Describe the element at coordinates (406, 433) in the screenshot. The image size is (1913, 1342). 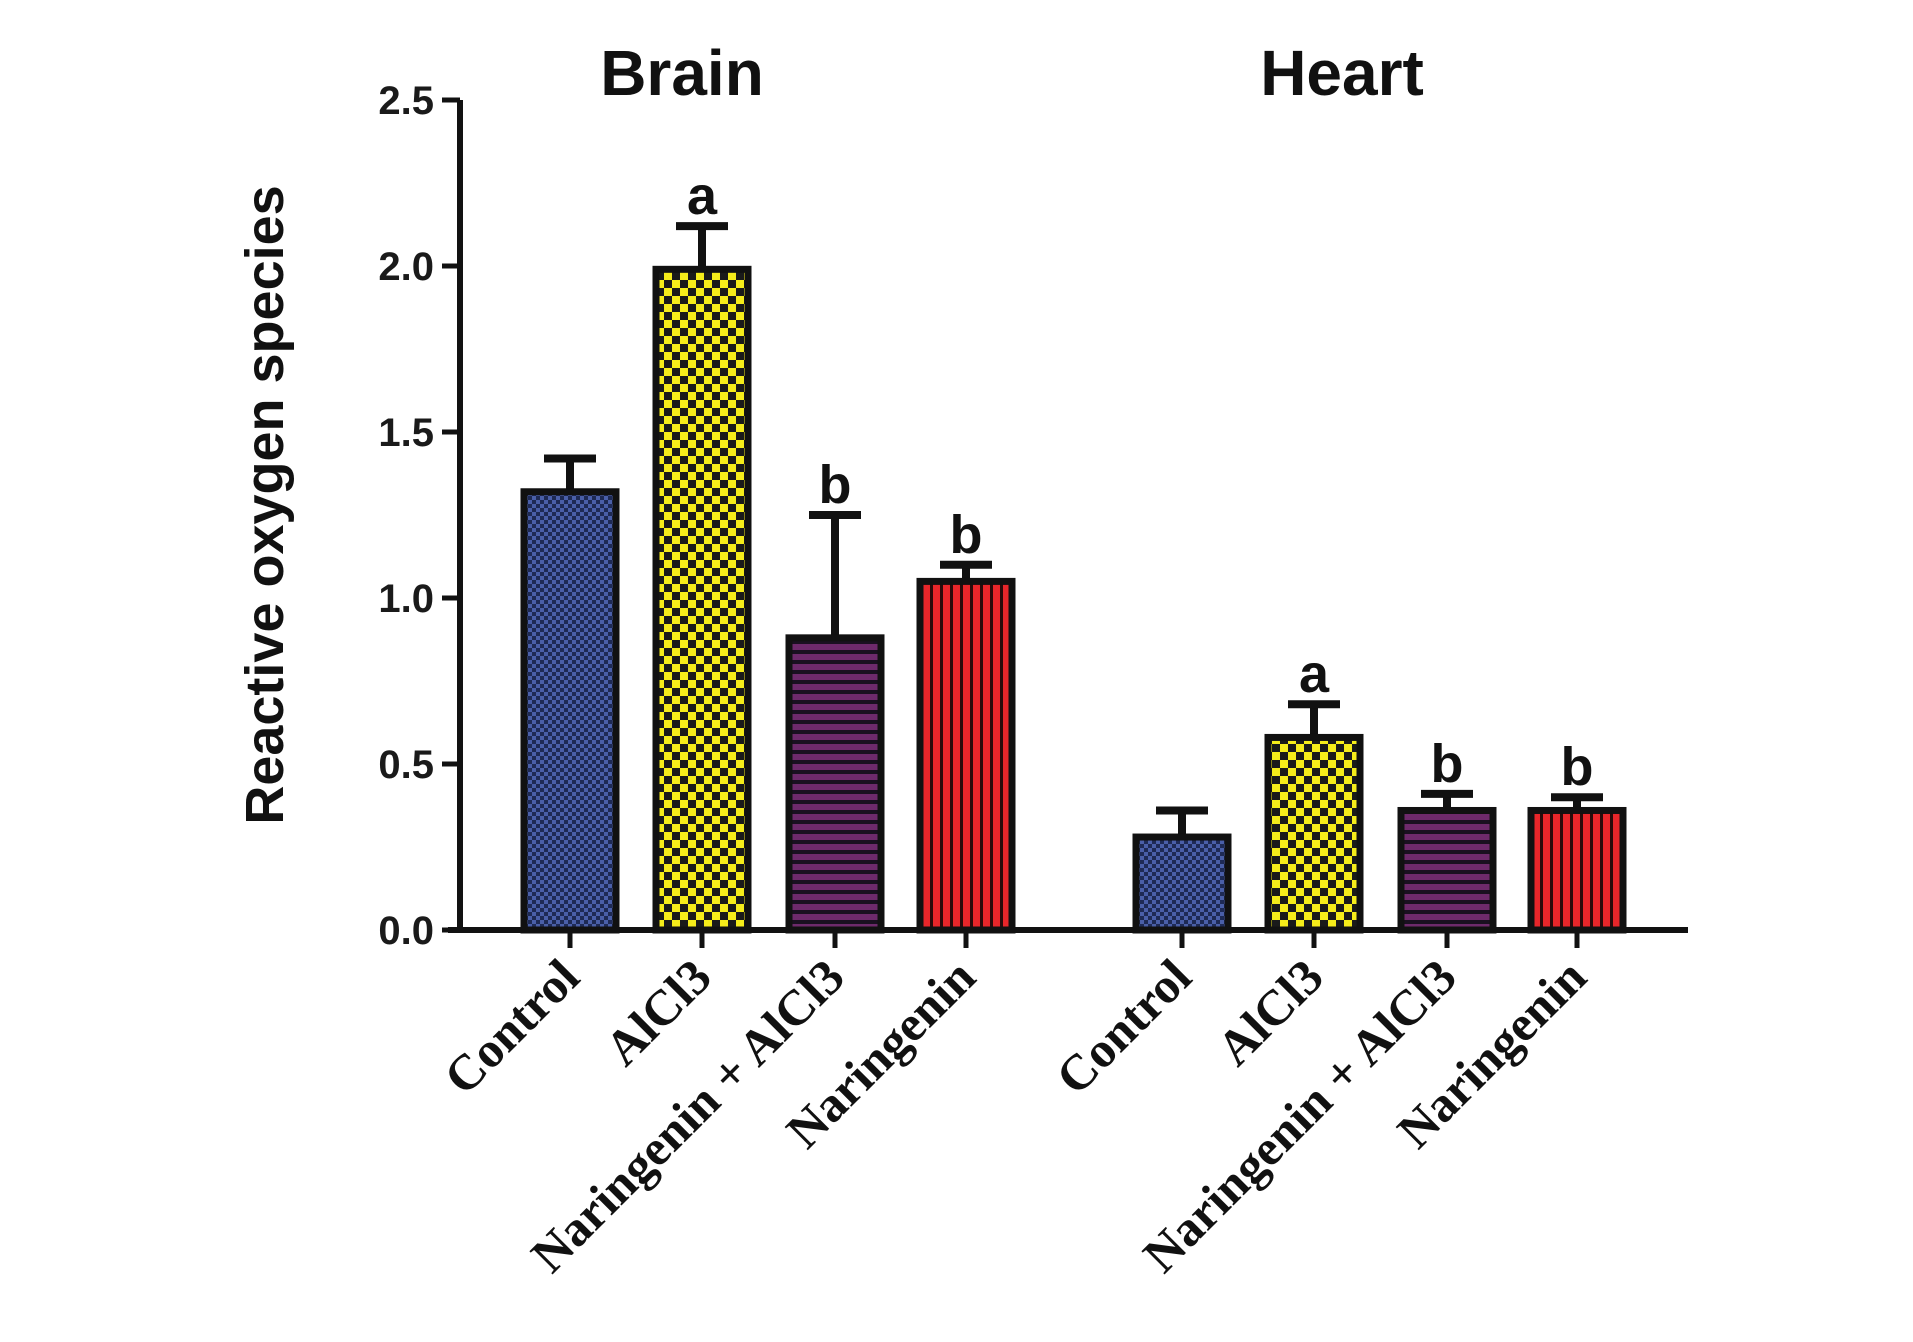
I see `y-tick-label: 1.5` at that location.